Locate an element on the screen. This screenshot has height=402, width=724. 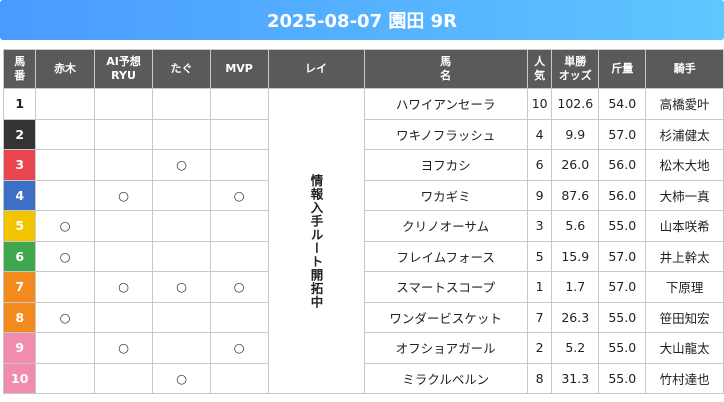
header-weight: 斤量 is located at coordinates (622, 69).